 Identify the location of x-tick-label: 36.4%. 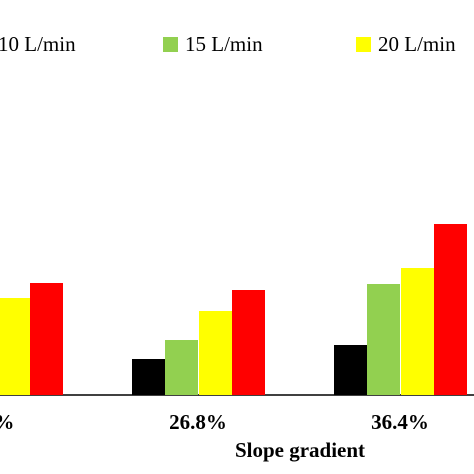
(400, 422).